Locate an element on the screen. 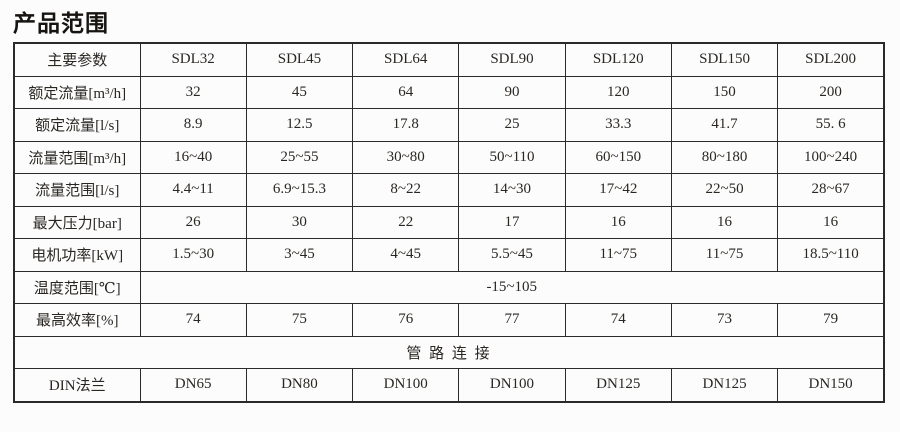 Image resolution: width=900 pixels, height=432 pixels. value-cell: 79 is located at coordinates (831, 320).